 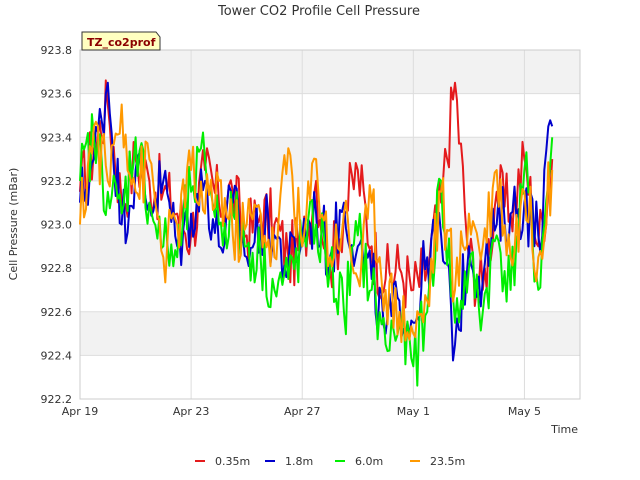 I want to click on x-tick-label: Apr 23, so click(x=191, y=411).